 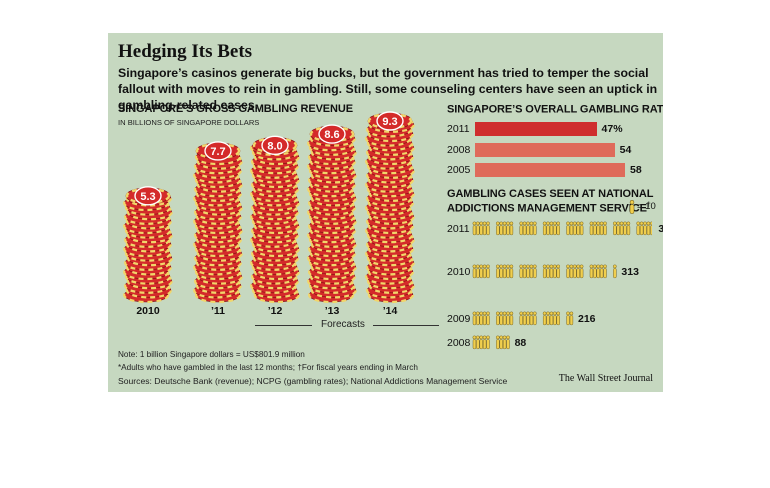 I want to click on rate-year-label: 2005, so click(x=459, y=170).